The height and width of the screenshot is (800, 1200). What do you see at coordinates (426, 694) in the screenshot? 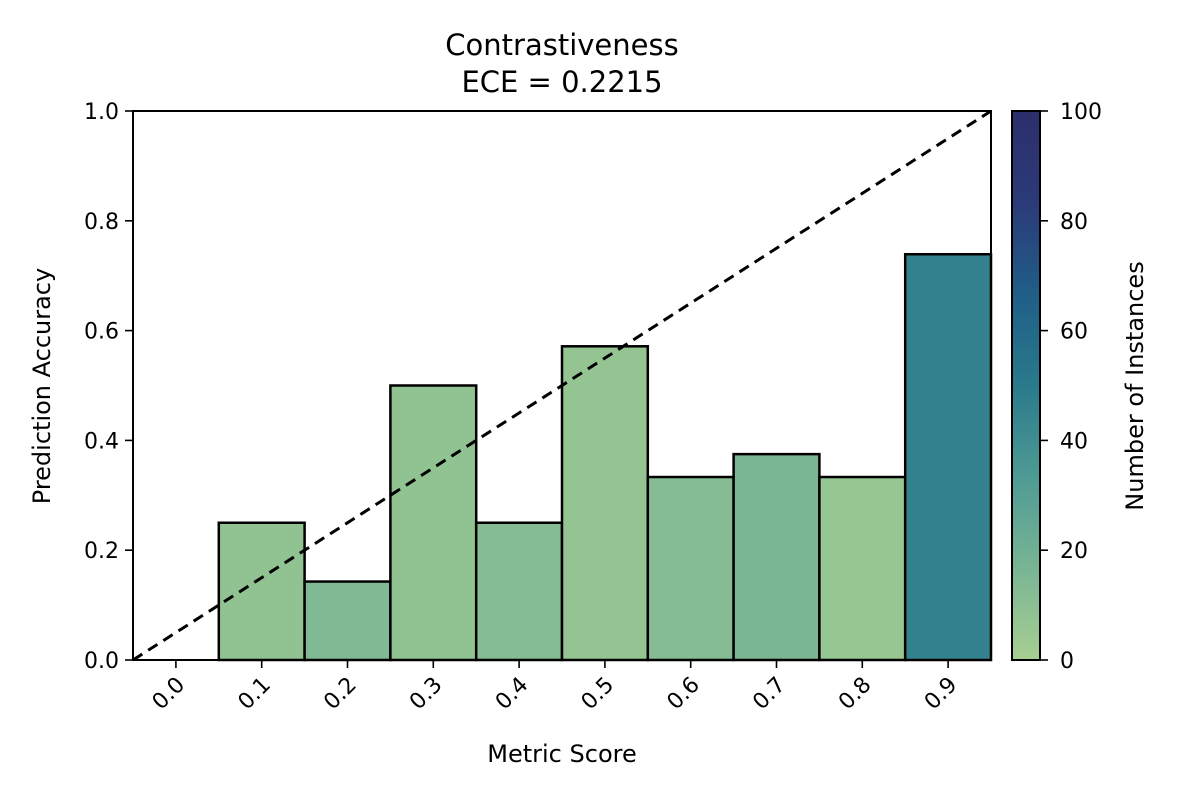
I see `x-tick-label-3: 0.3` at bounding box center [426, 694].